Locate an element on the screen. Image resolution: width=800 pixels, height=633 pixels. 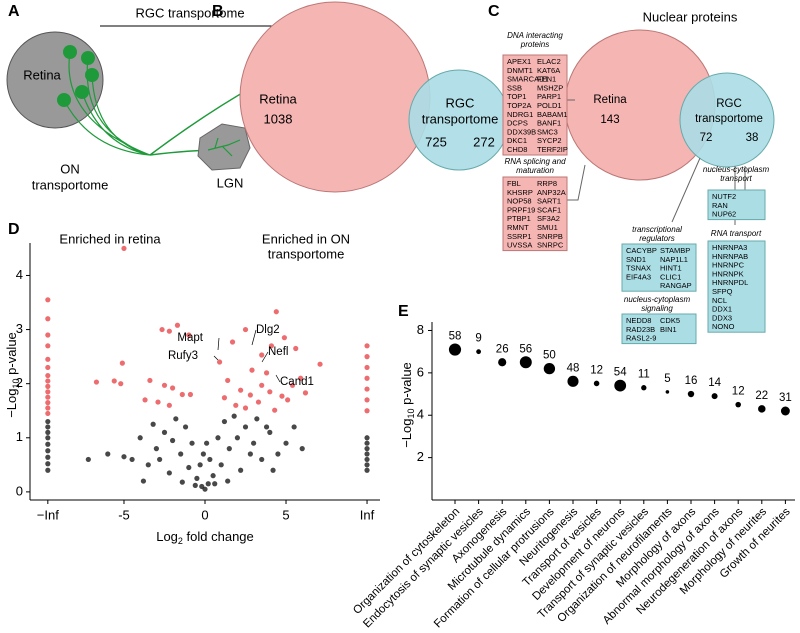
venn-label: transportome is located at coordinates (729, 119).